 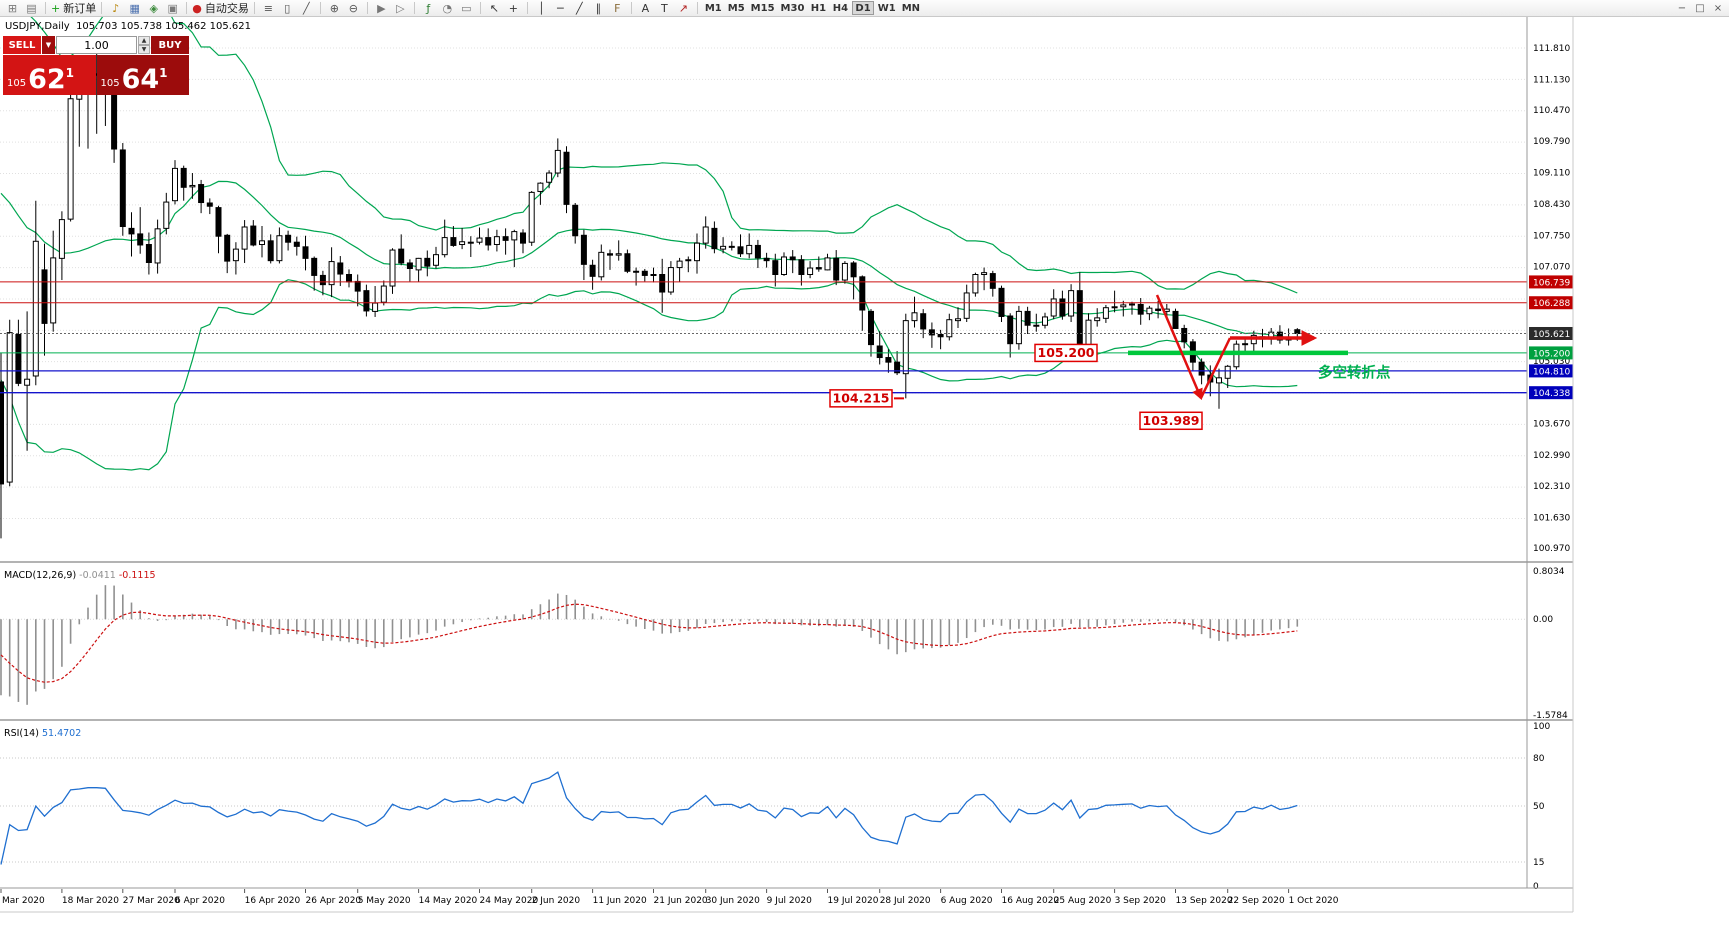 What do you see at coordinates (1551, 283) in the screenshot?
I see `svg-text: 106.739` at bounding box center [1551, 283].